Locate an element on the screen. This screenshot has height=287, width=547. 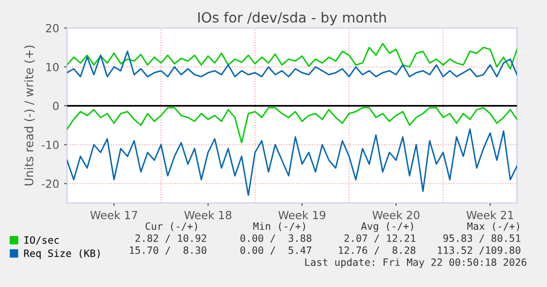
text: 2.82 / 10.92 is located at coordinates (171, 238).